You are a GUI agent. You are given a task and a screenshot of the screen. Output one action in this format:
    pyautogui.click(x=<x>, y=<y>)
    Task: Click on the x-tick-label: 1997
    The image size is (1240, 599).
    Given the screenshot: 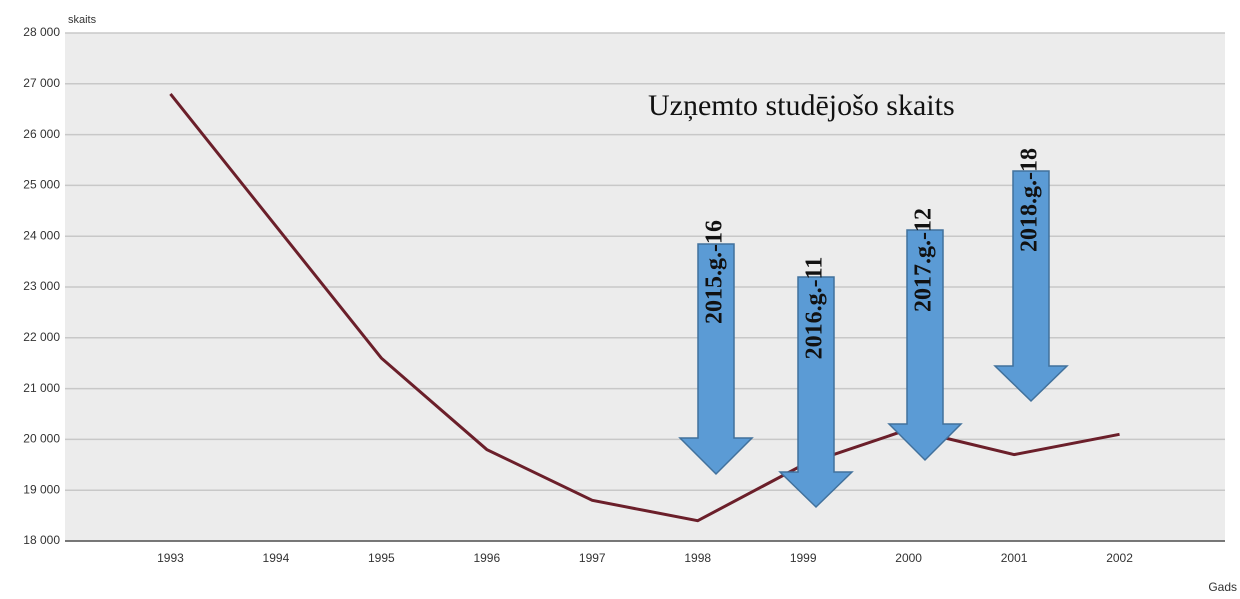 What is the action you would take?
    pyautogui.click(x=592, y=558)
    